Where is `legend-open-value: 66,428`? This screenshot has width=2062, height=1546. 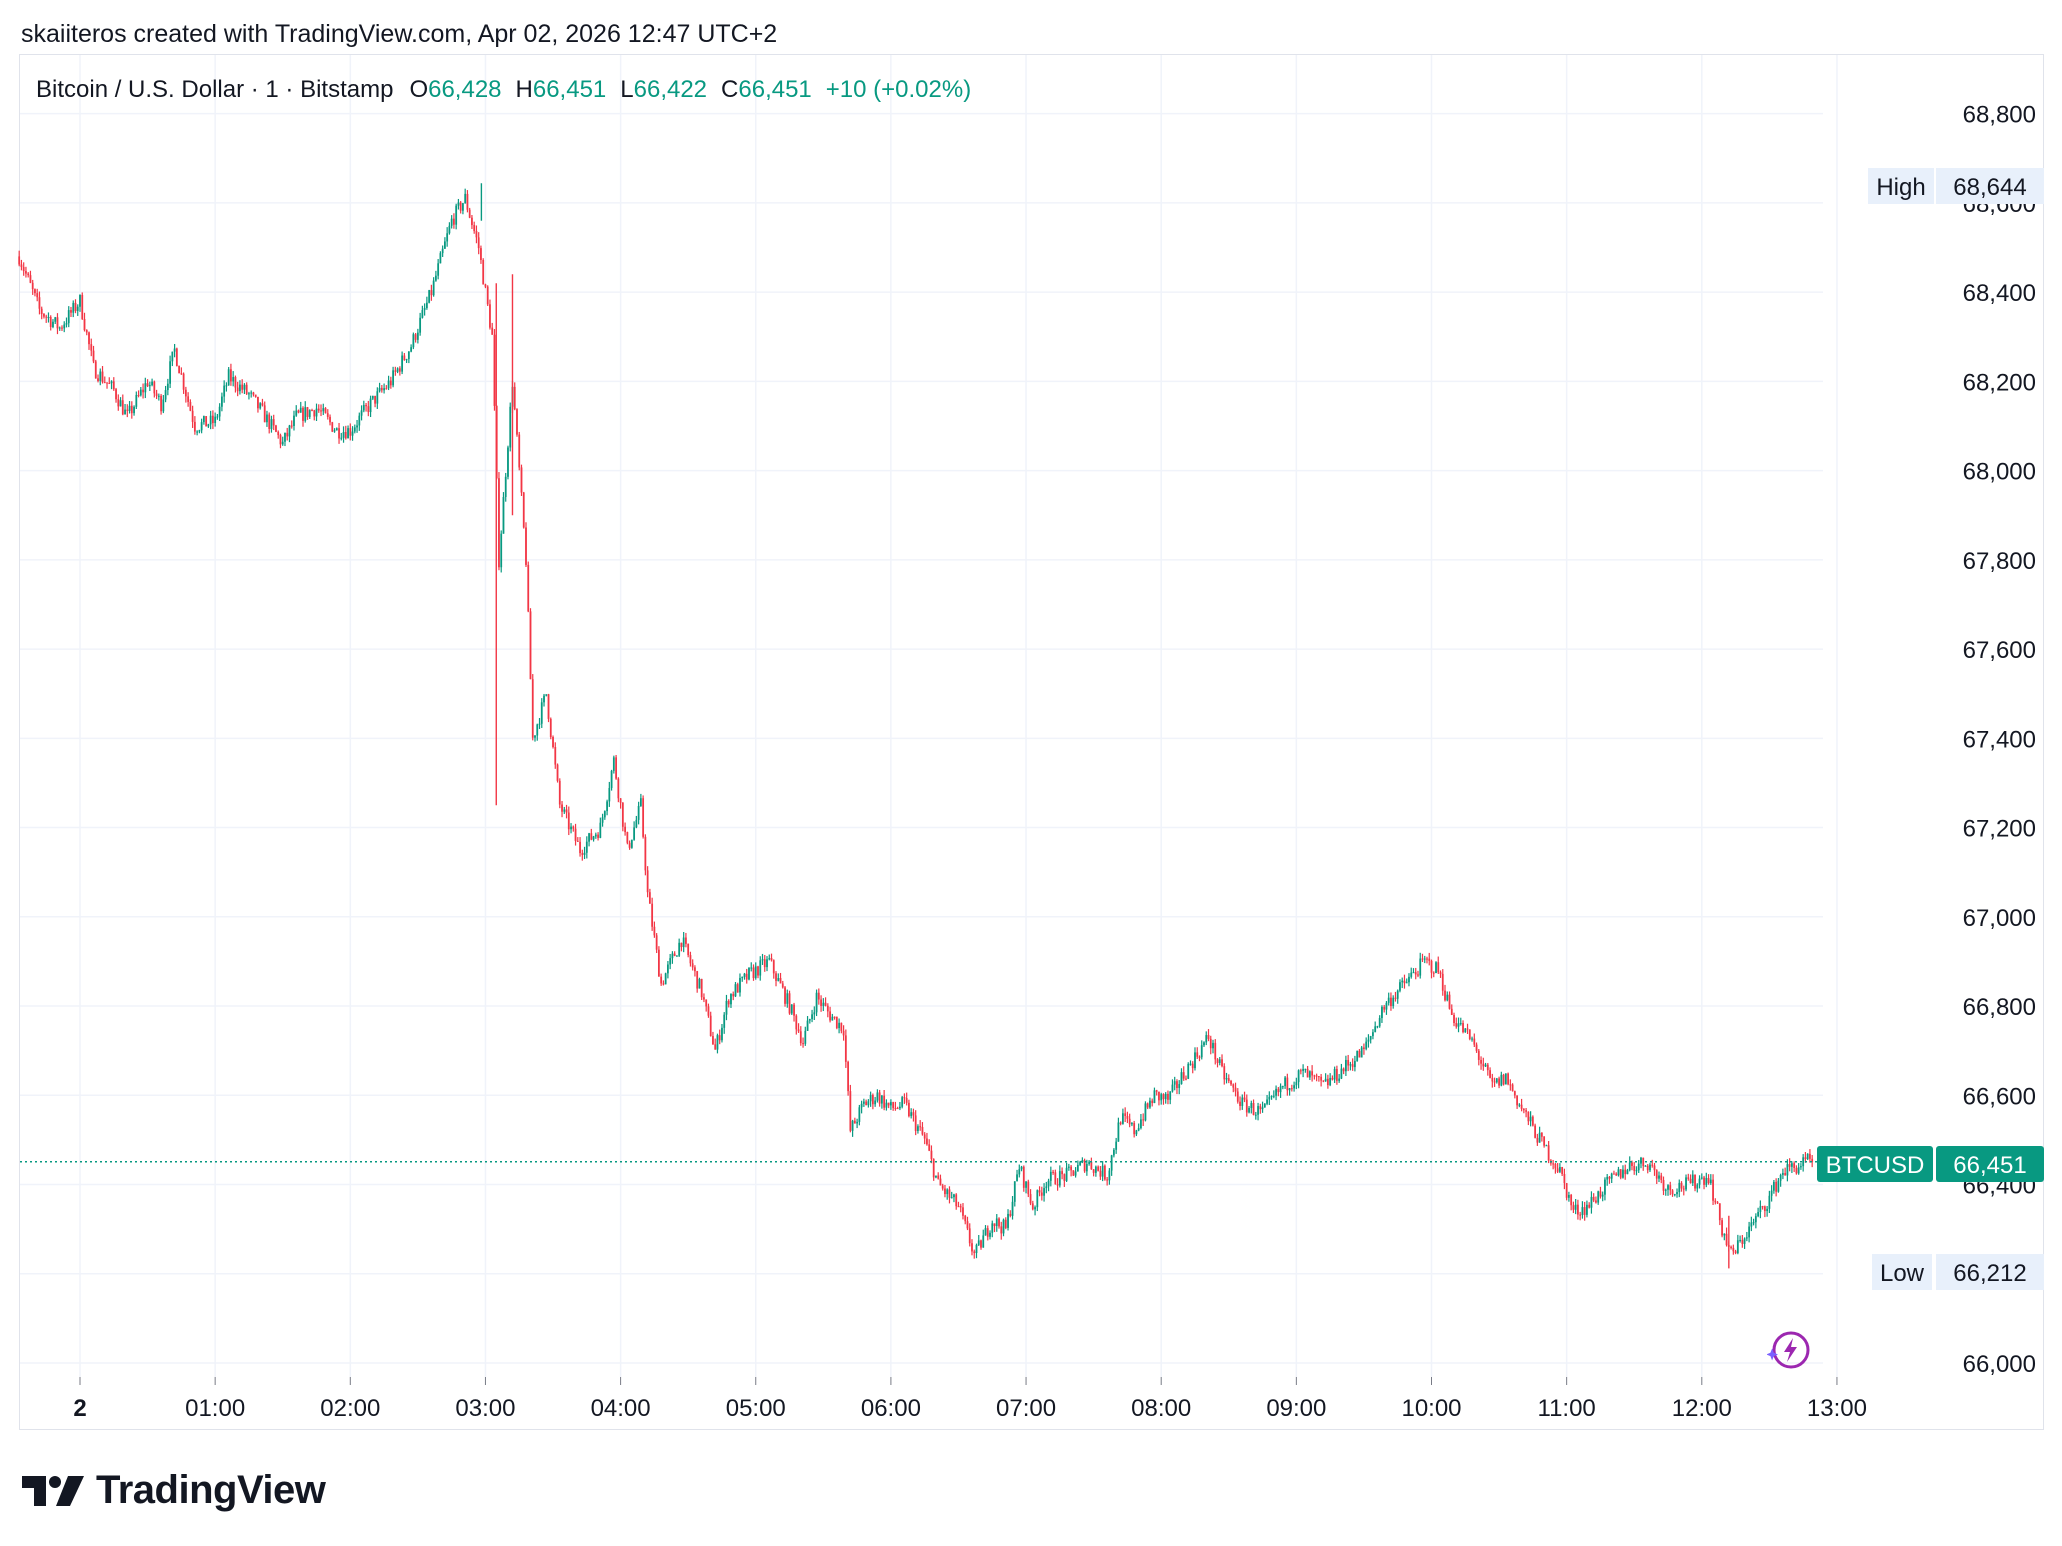
legend-open-value: 66,428 is located at coordinates (465, 89).